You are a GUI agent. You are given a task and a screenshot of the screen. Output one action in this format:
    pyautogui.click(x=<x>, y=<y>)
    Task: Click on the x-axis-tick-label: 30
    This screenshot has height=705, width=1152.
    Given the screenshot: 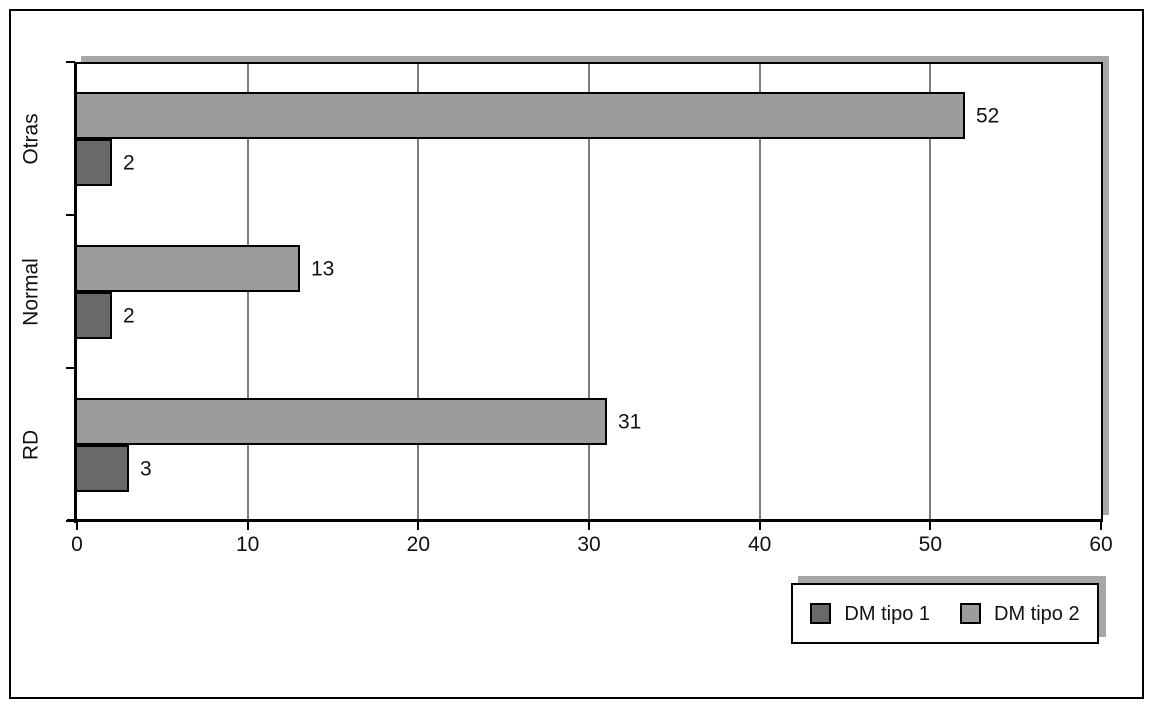 What is the action you would take?
    pyautogui.click(x=589, y=544)
    